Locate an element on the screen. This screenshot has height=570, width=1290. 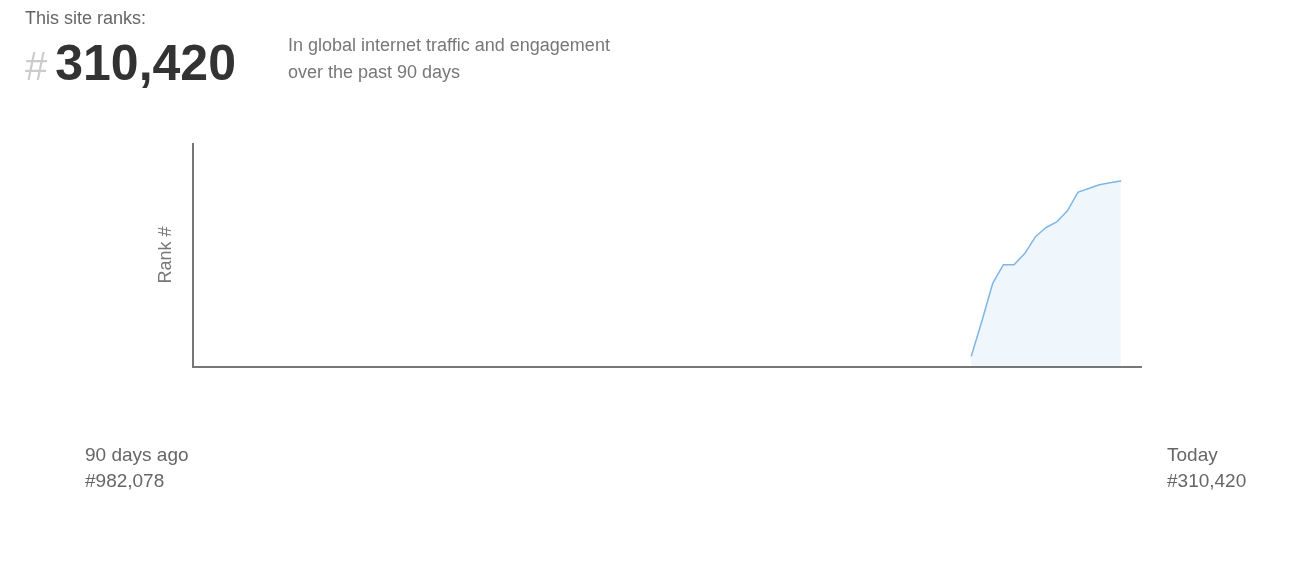
text: Today is located at coordinates (1193, 454).